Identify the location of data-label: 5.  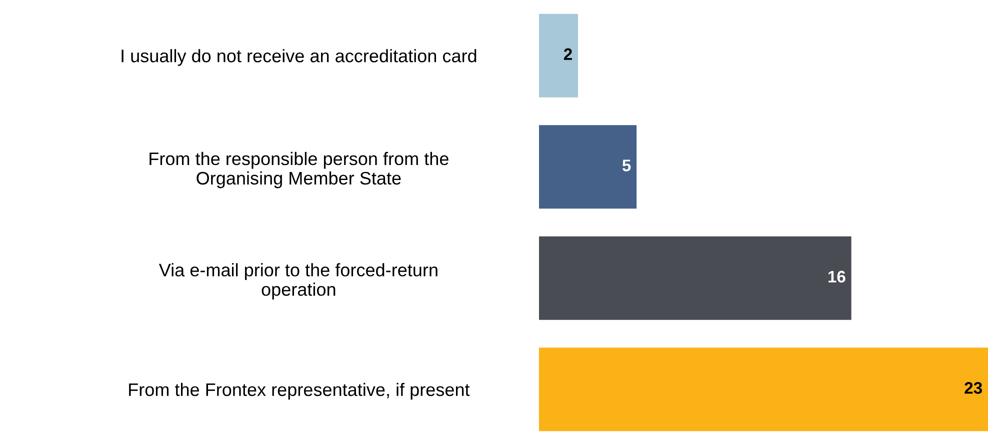
(626, 166).